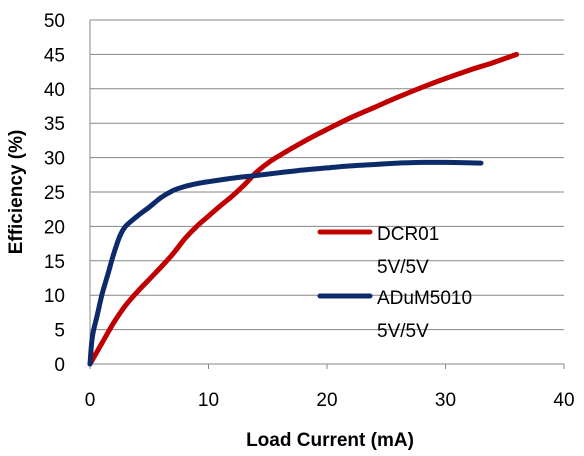 The width and height of the screenshot is (584, 456). I want to click on legend-label-1: ADuM5010, so click(424, 298).